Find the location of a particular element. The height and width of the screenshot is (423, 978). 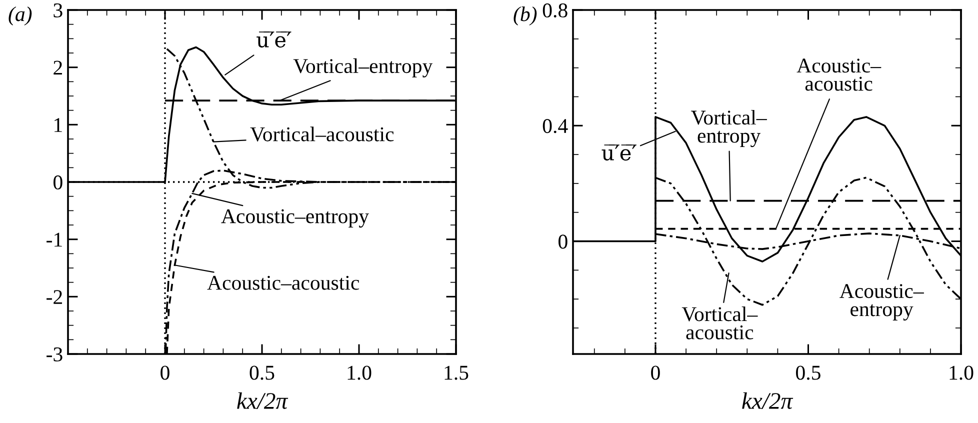

chart-title: (a) is located at coordinates (20, 16).